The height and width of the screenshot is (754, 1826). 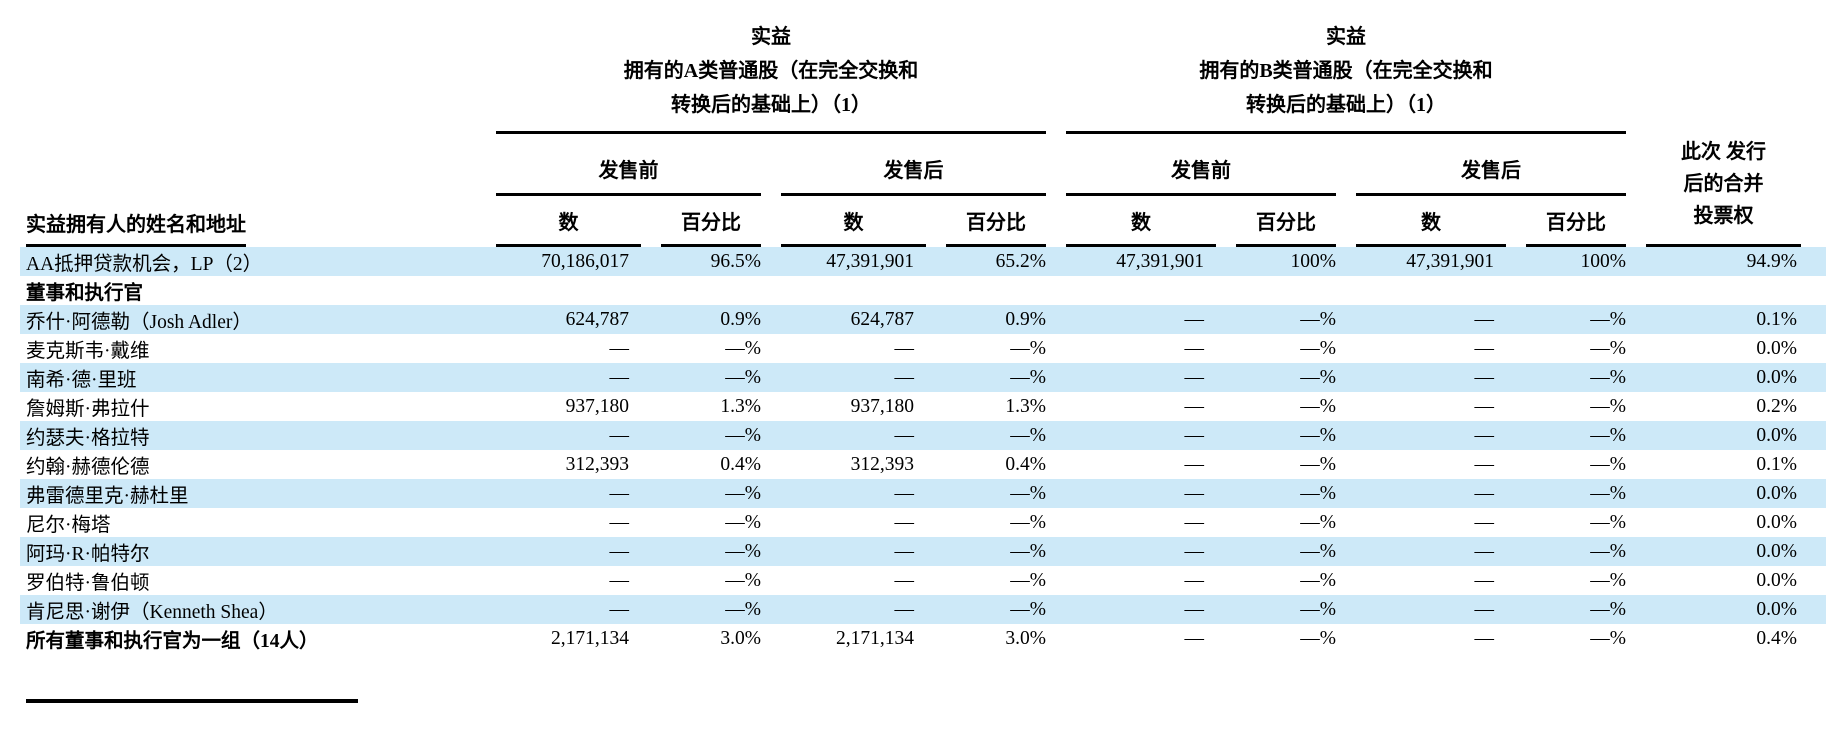 What do you see at coordinates (81, 380) in the screenshot?
I see `owner-name-cell: 南希·德·里班` at bounding box center [81, 380].